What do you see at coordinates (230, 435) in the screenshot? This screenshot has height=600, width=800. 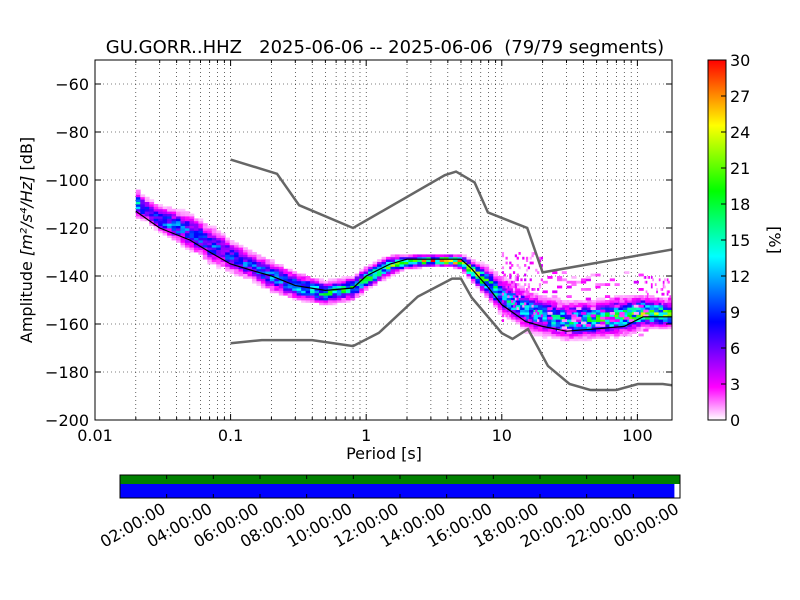 I see `x-tick-label: 0.1` at bounding box center [230, 435].